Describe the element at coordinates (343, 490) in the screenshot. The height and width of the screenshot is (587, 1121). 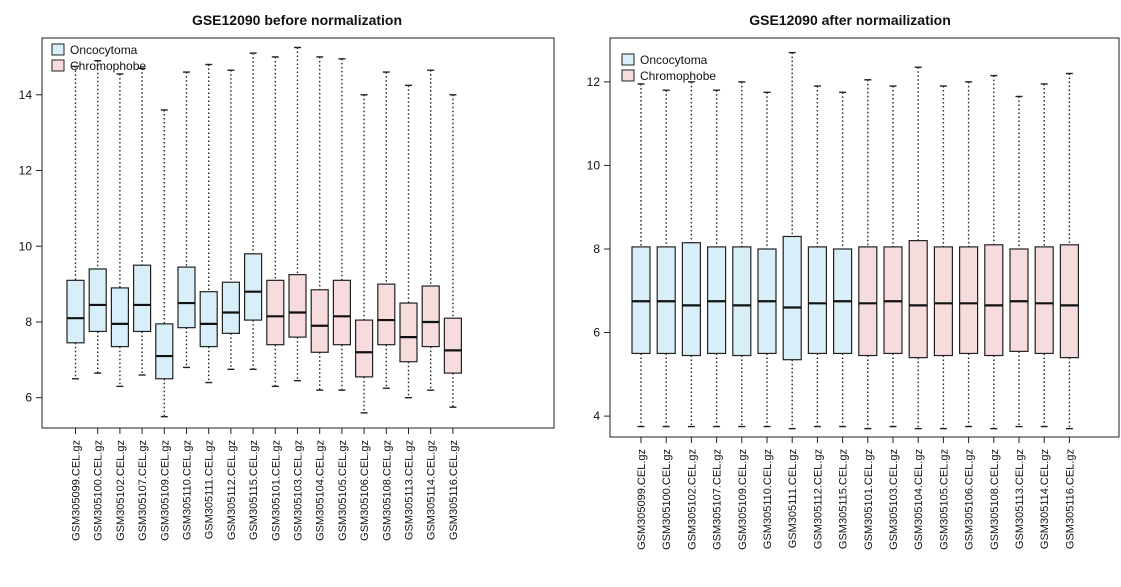
I see `x-tick-label: GSM305105.CEL.gz` at that location.